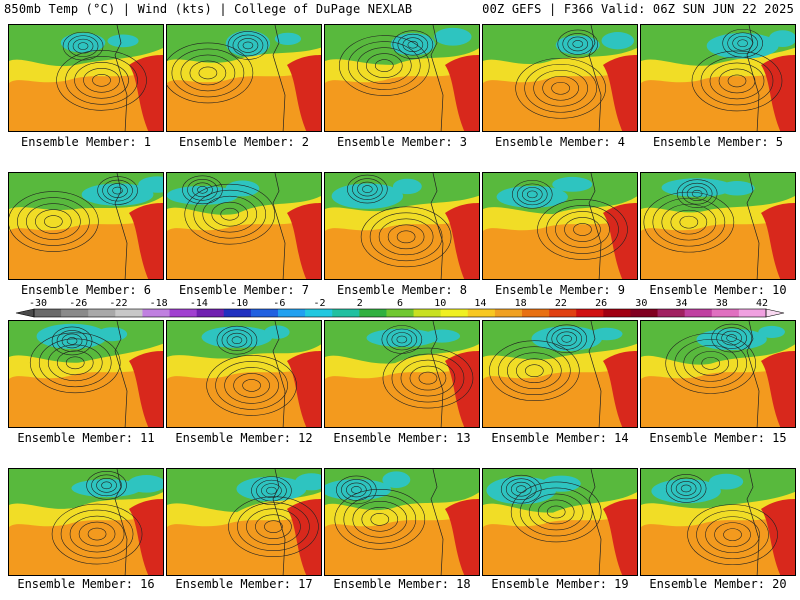 This screenshot has height=600, width=800. Describe the element at coordinates (86, 290) in the screenshot. I see `ensemble-member-label: Ensemble Member: 6` at that location.